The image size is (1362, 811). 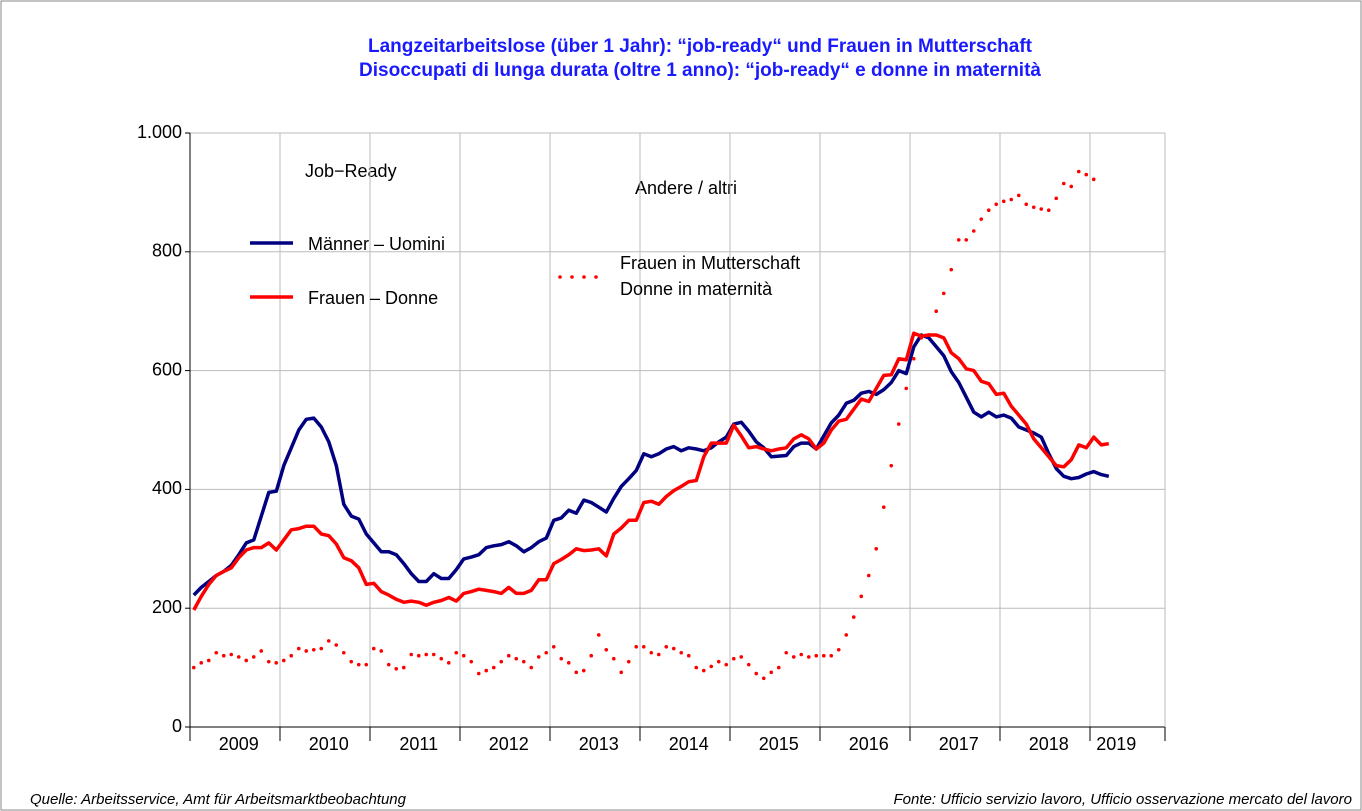 I want to click on x-tick-label: 2019, so click(x=1116, y=744).